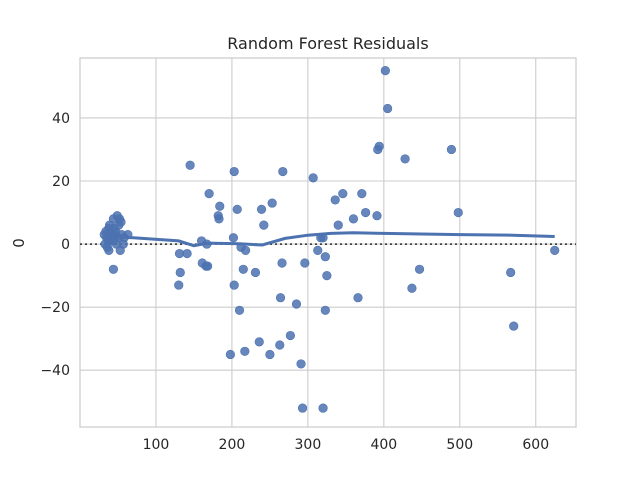 The image size is (640, 480). What do you see at coordinates (61, 182) in the screenshot?
I see `y-tick-label: 20` at bounding box center [61, 182].